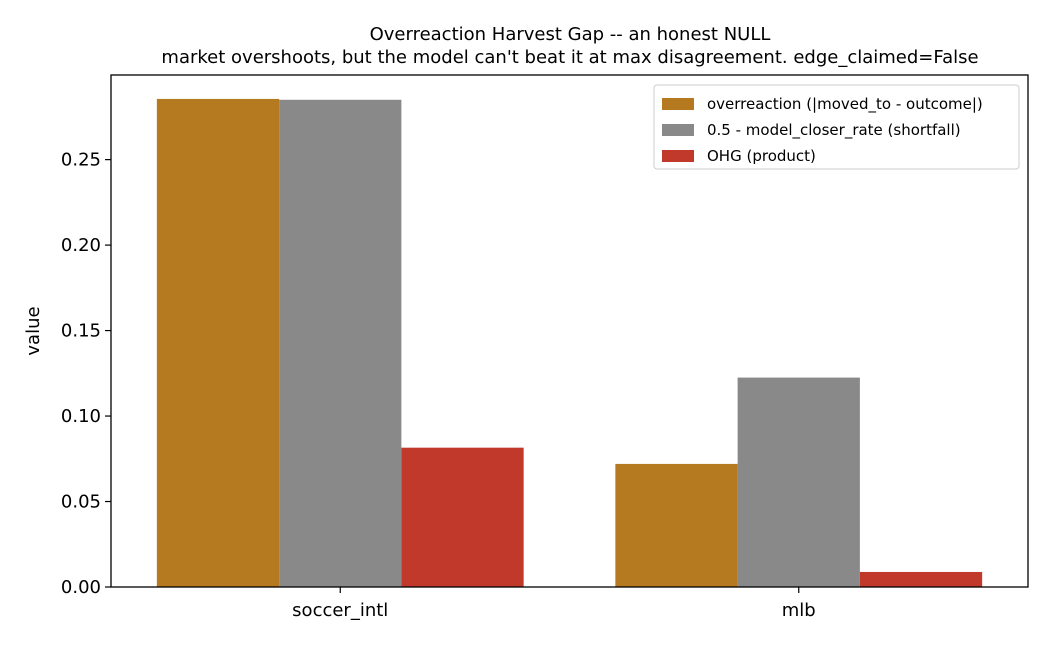 This screenshot has width=1050, height=645. I want to click on y-tick-label: 0.05, so click(81, 502).